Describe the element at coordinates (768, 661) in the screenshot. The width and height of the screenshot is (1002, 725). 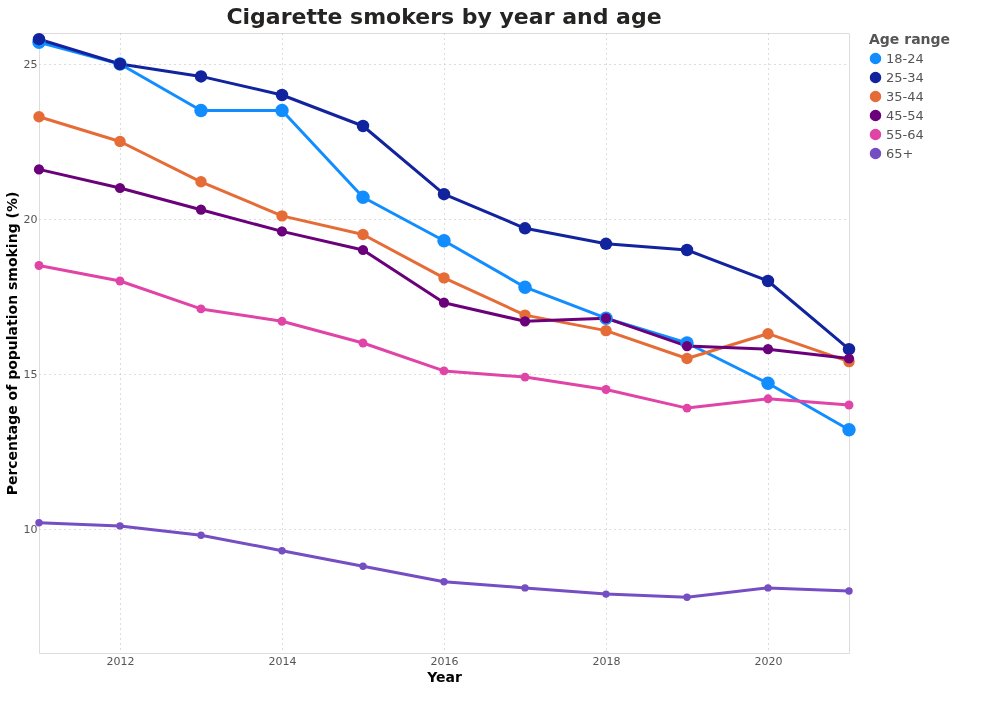
I see `x-tick-label: 2020` at that location.